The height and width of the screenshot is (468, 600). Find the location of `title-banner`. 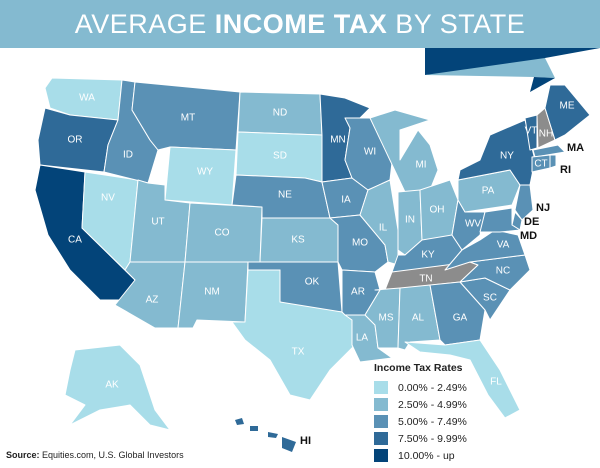

title-banner is located at coordinates (300, 24).